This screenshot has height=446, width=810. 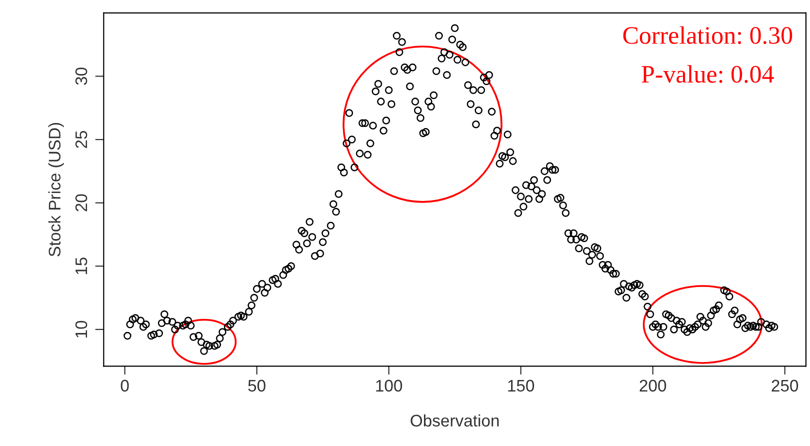 I want to click on x-axis-title: Observation, so click(x=454, y=420).